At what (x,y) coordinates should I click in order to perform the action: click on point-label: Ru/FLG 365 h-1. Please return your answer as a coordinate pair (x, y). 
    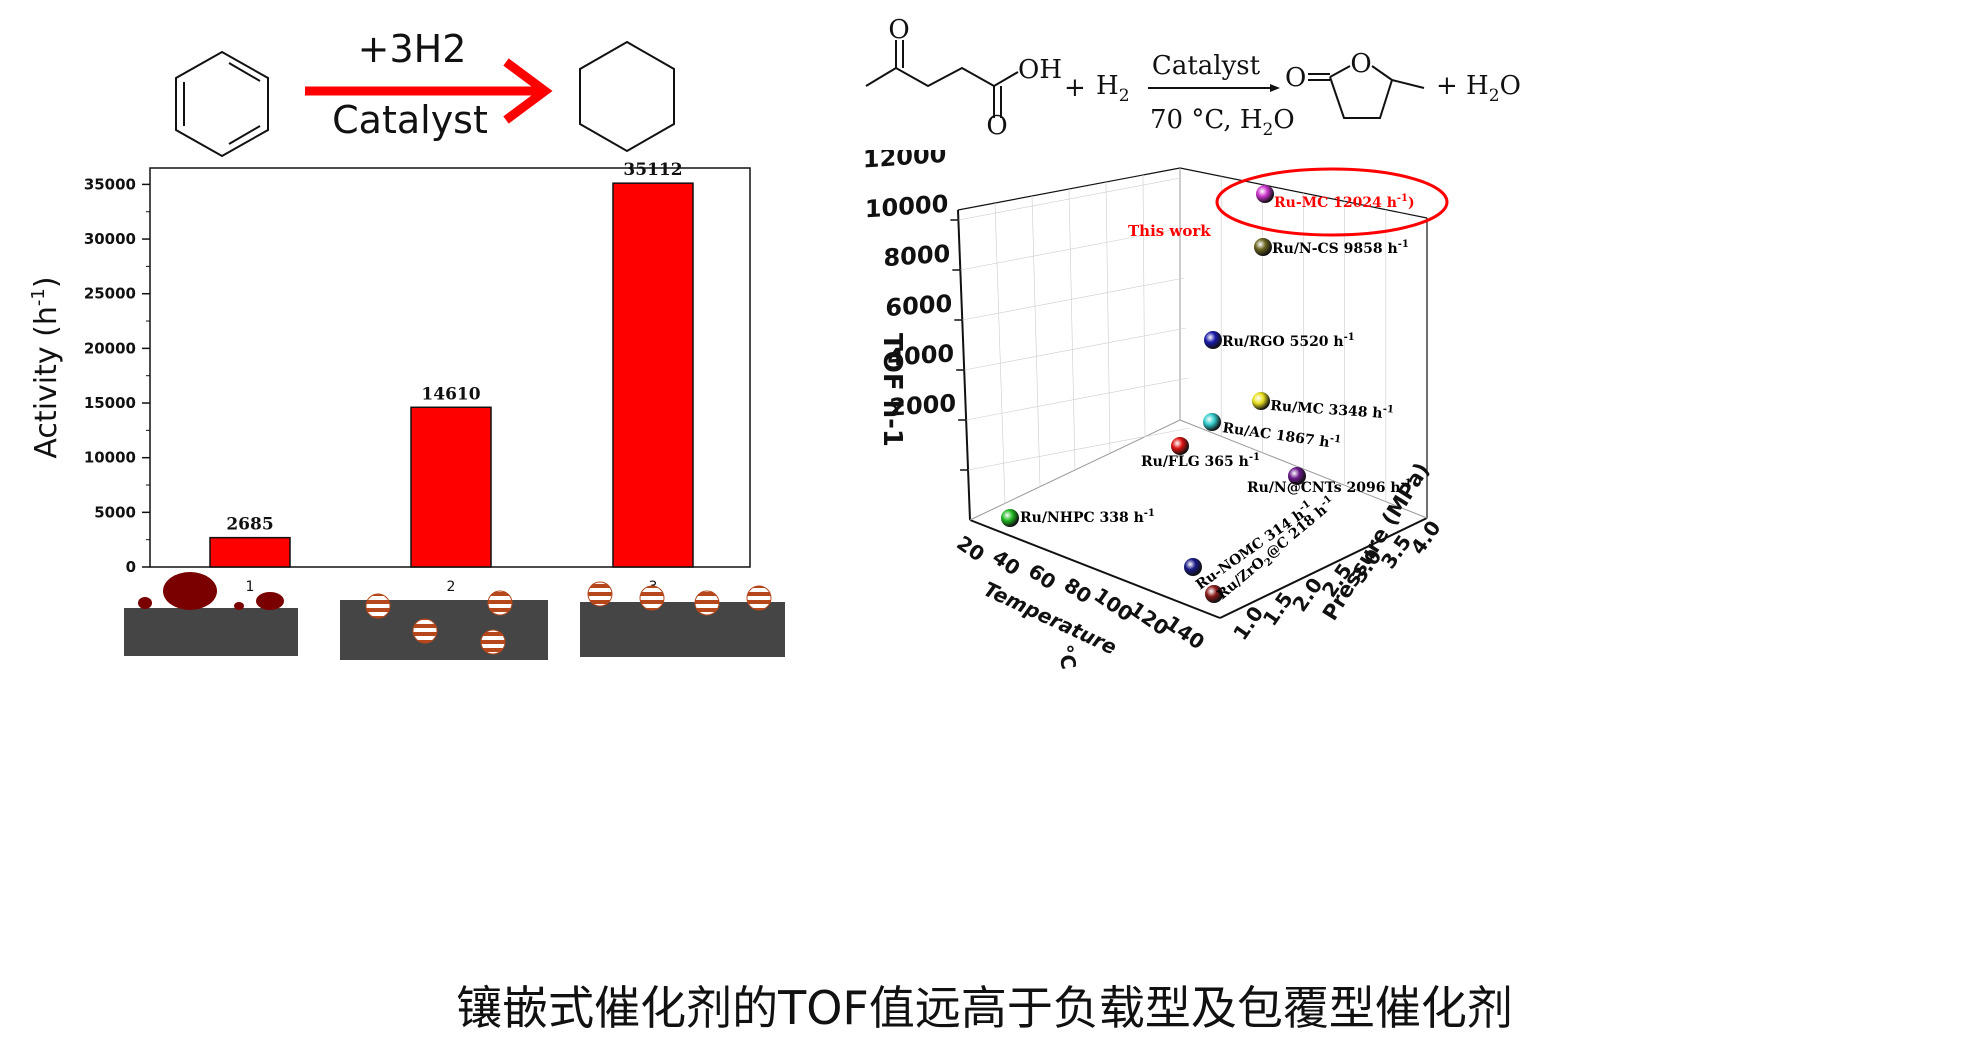
    Looking at the image, I should click on (1200, 461).